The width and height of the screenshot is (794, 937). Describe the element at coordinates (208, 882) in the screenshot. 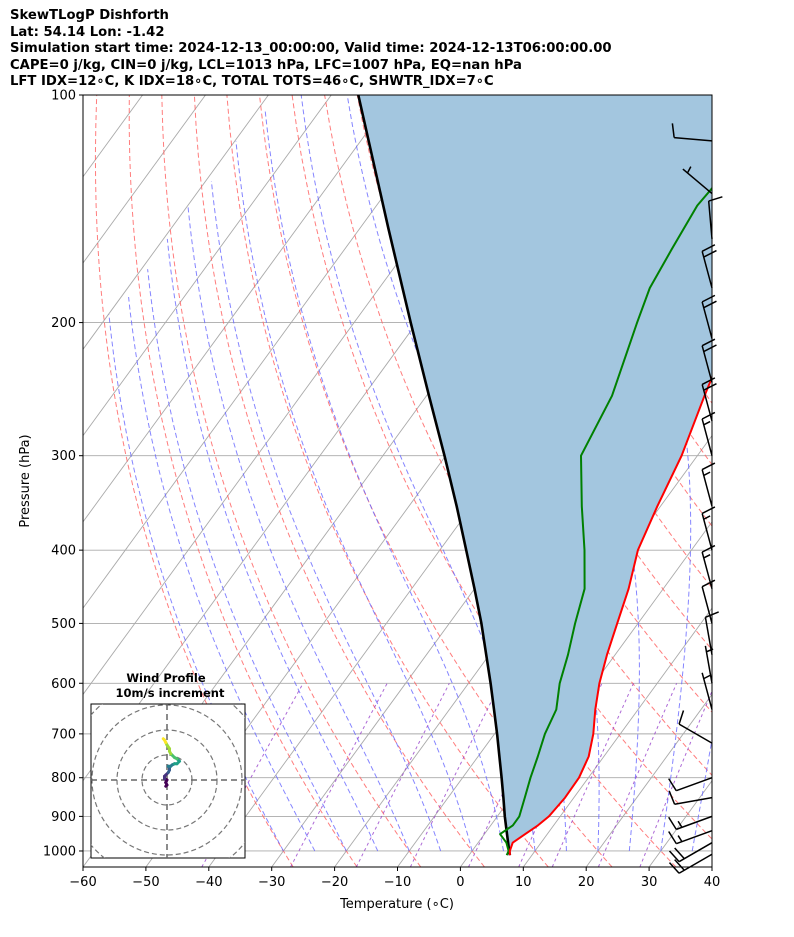

I see `x-tick-label: −40` at that location.